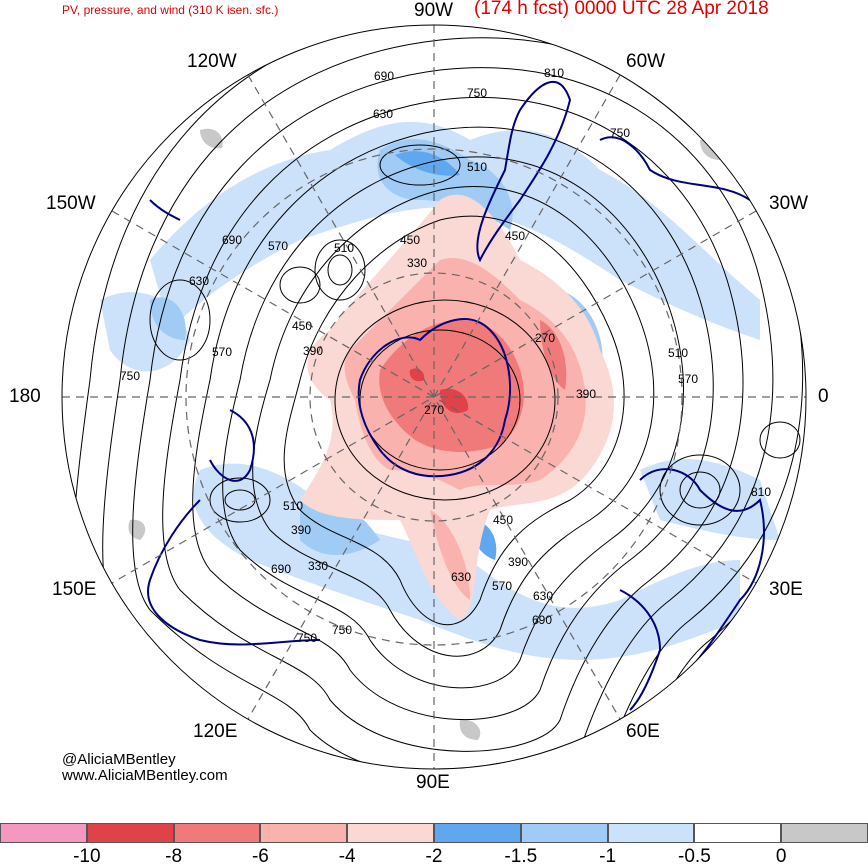 Image resolution: width=868 pixels, height=868 pixels. Describe the element at coordinates (347, 856) in the screenshot. I see `colorbar-tick-label: -4` at that location.